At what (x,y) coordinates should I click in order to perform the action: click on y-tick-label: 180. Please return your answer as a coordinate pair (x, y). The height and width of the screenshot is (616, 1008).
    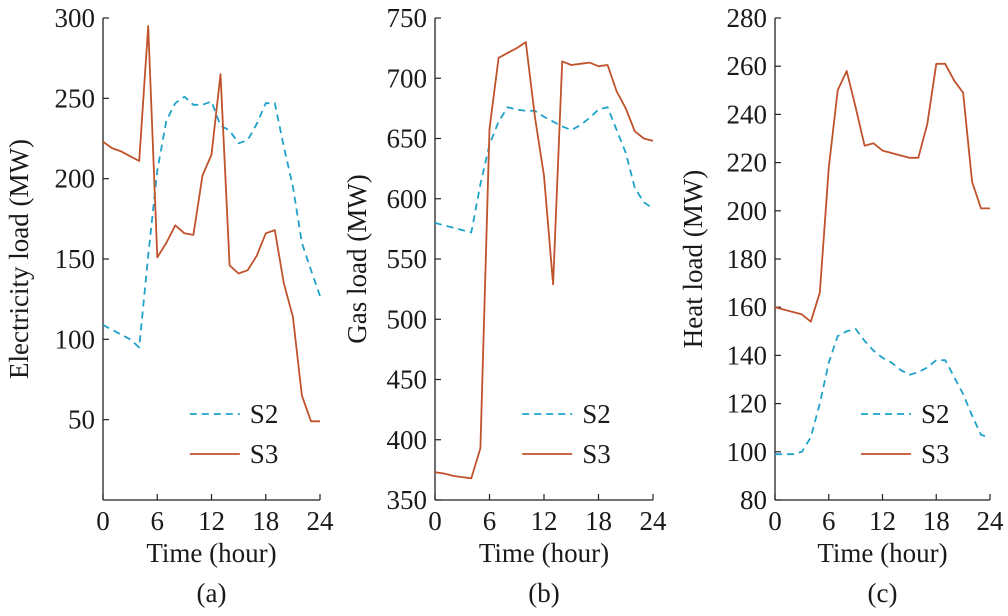
    Looking at the image, I should click on (747, 259).